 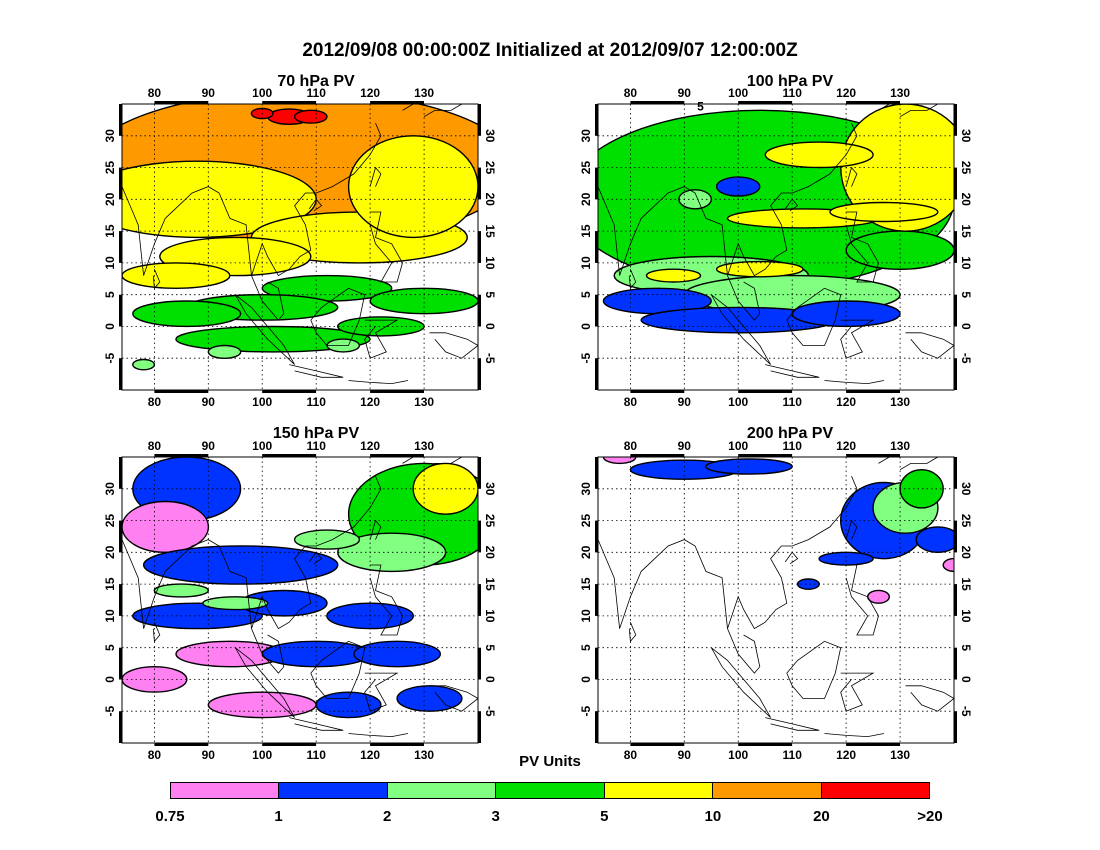 I want to click on lat-tick-label-left: -5, so click(x=110, y=358).